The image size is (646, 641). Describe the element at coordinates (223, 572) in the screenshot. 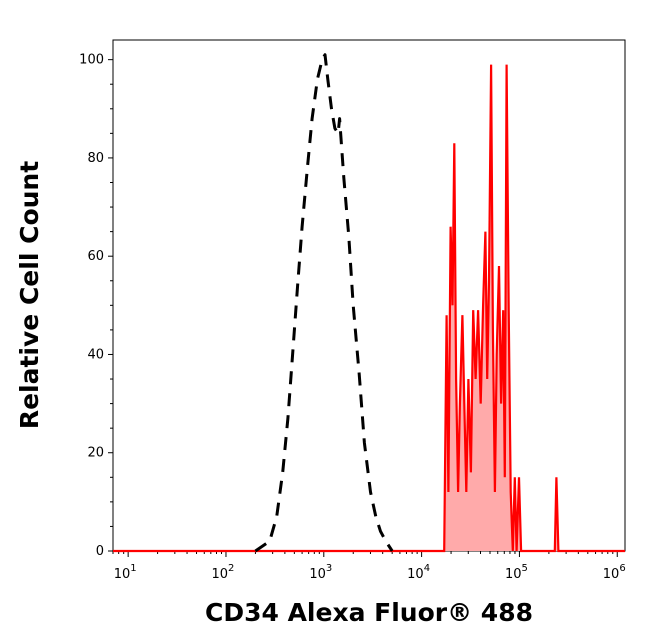

I see `x-tick-label: 10²` at that location.